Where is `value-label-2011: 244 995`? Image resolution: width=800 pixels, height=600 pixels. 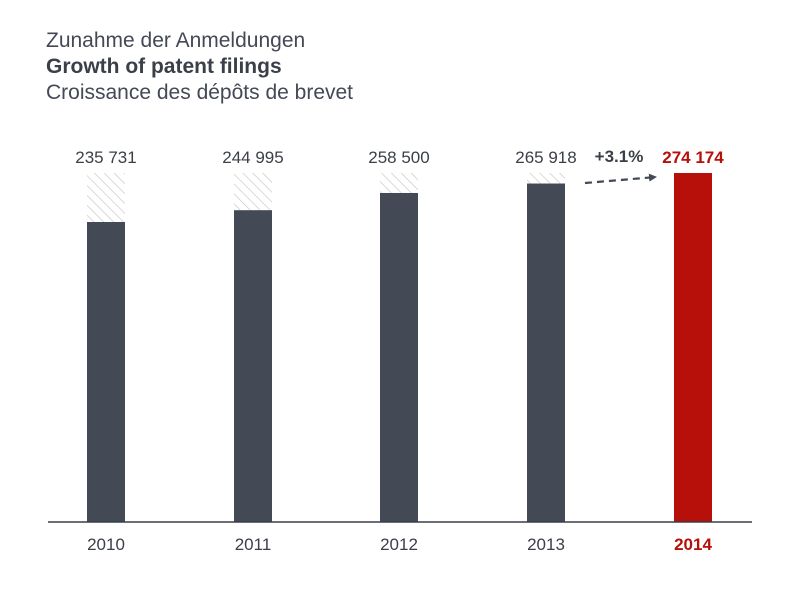
value-label-2011: 244 995 is located at coordinates (252, 157).